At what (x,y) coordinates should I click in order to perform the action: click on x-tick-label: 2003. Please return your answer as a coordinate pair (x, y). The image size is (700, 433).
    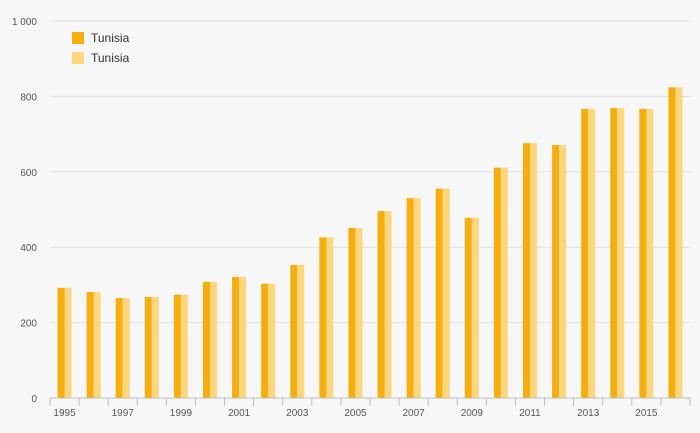
    Looking at the image, I should click on (297, 413).